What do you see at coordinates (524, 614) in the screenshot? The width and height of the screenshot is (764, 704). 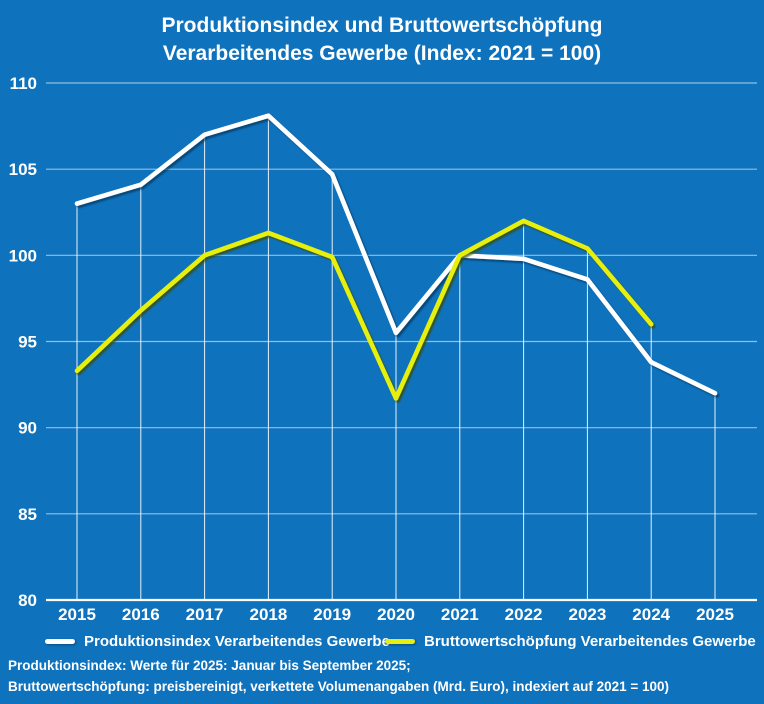 I see `x-tick-label-2022: 2022` at bounding box center [524, 614].